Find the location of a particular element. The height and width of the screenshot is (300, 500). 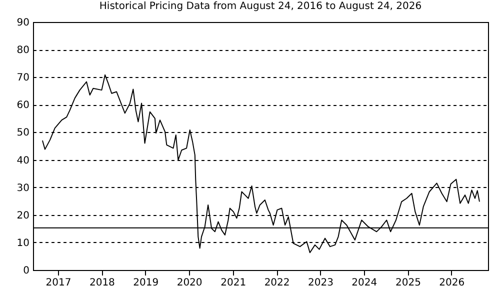

y-tick-label: 60 is located at coordinates (23, 106).